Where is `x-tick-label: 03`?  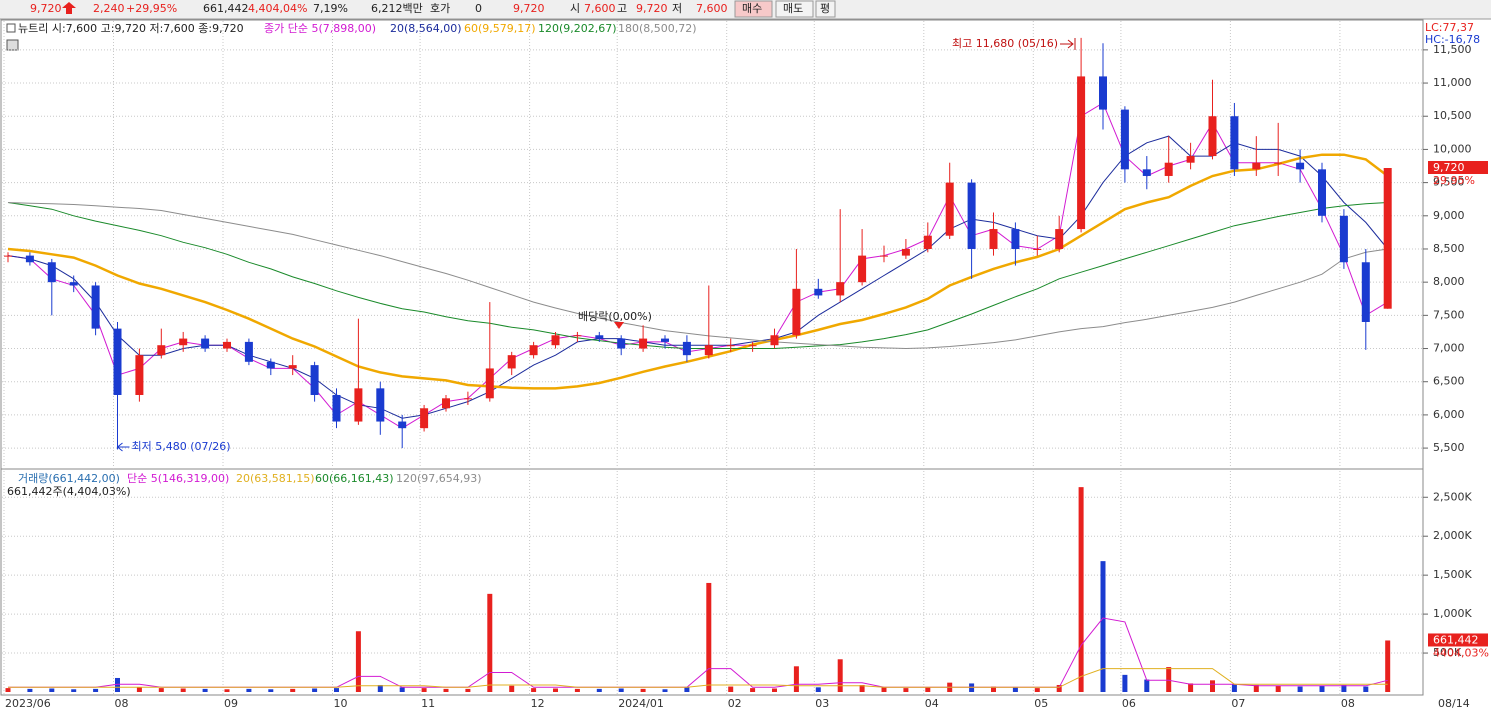 x-tick-label: 03 is located at coordinates (822, 703).